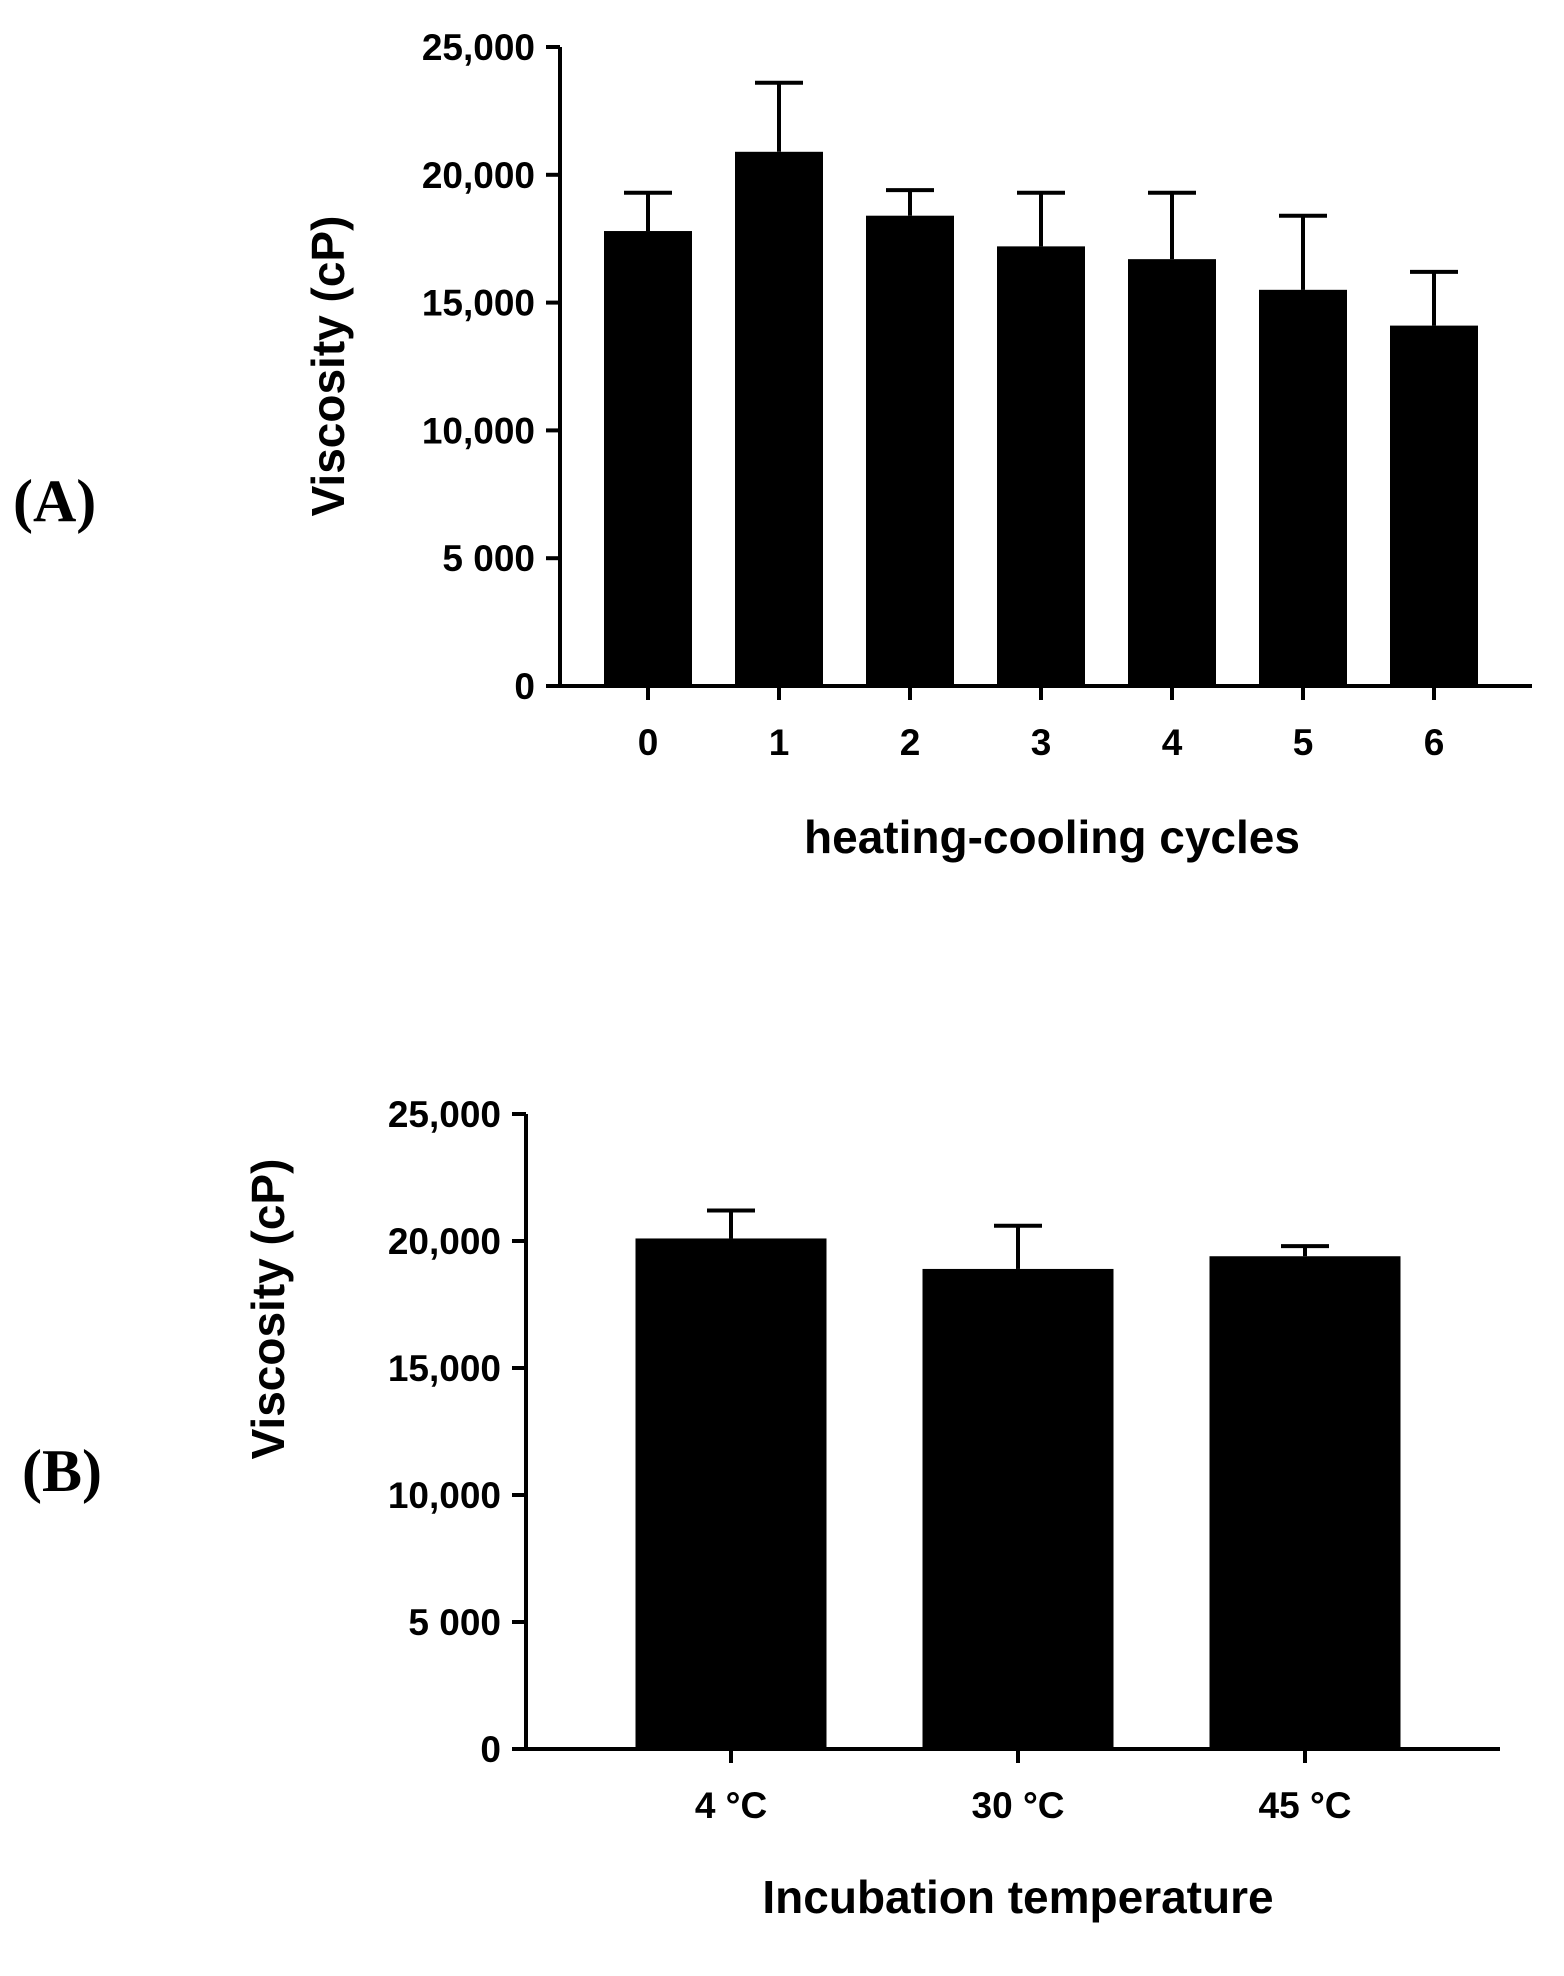 The image size is (1564, 1976). What do you see at coordinates (457, 1432) in the screenshot?
I see `y-ticks-b: 0 5 000 10,000 15,000 20,000 25,000` at bounding box center [457, 1432].